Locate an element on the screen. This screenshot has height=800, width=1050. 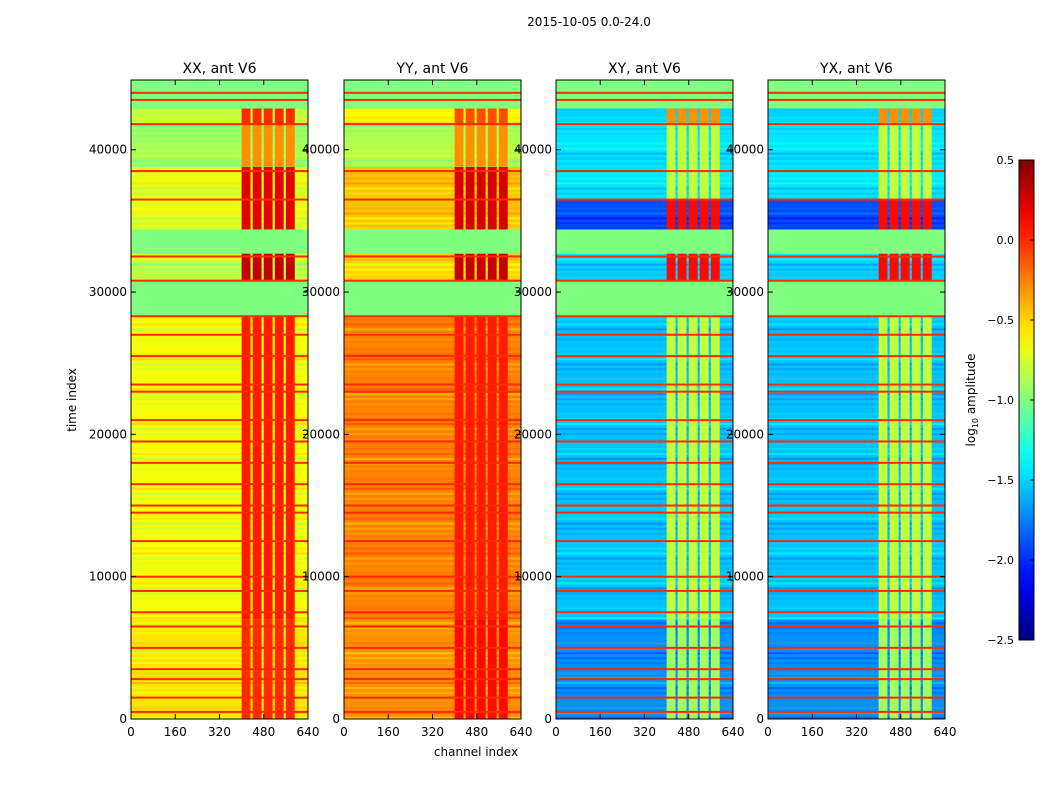
x-tick-label: 320 is located at coordinates (432, 732).